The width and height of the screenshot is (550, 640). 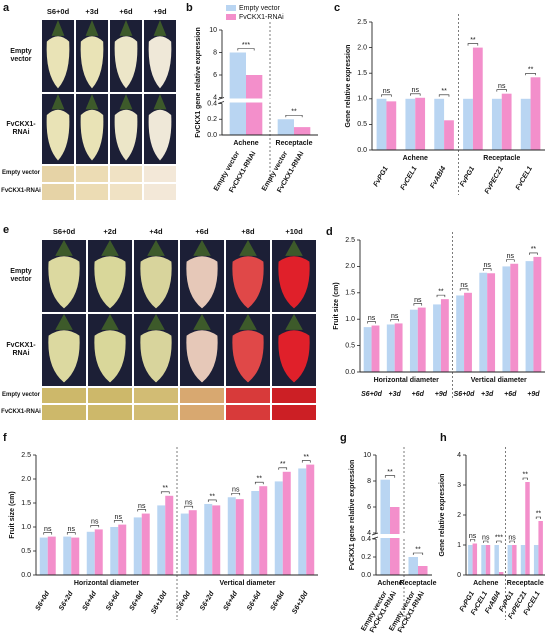 I want to click on y-tick-label: 2.5, so click(x=26, y=455).